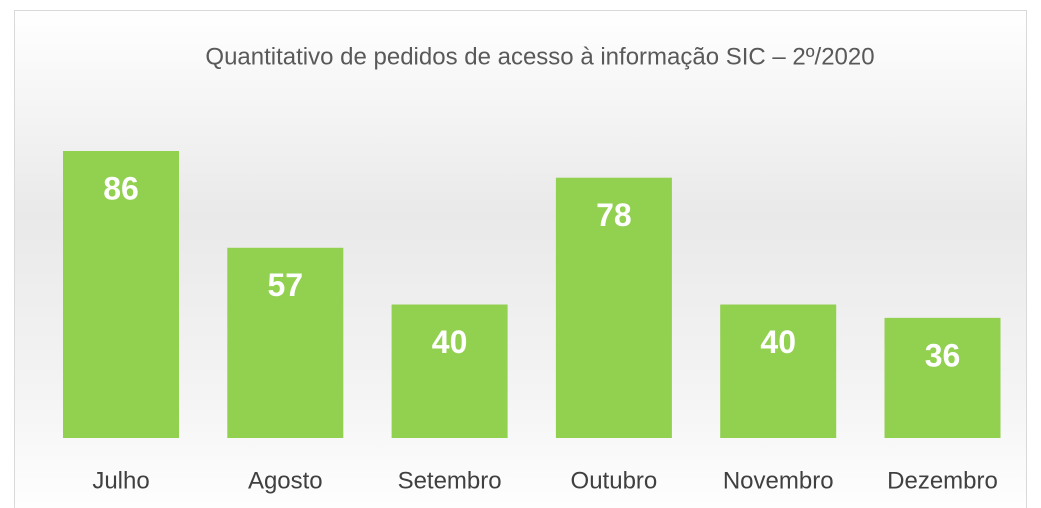 This screenshot has height=508, width=1041. What do you see at coordinates (778, 480) in the screenshot?
I see `x-tick-label: Novembro` at bounding box center [778, 480].